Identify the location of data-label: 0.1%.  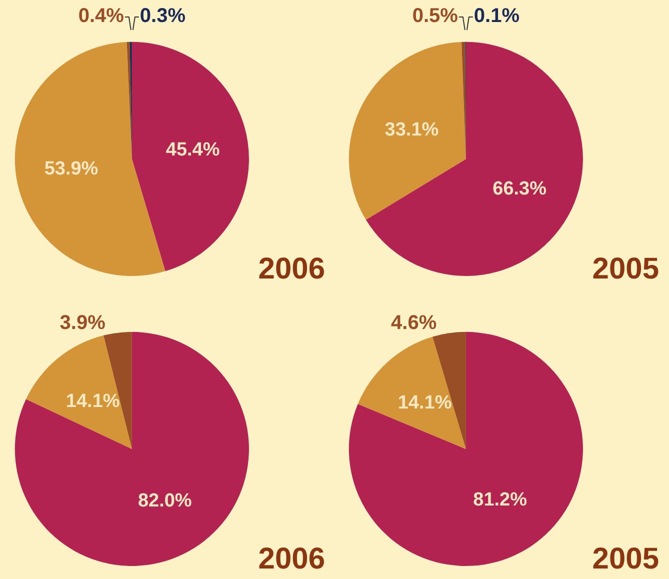
(497, 16).